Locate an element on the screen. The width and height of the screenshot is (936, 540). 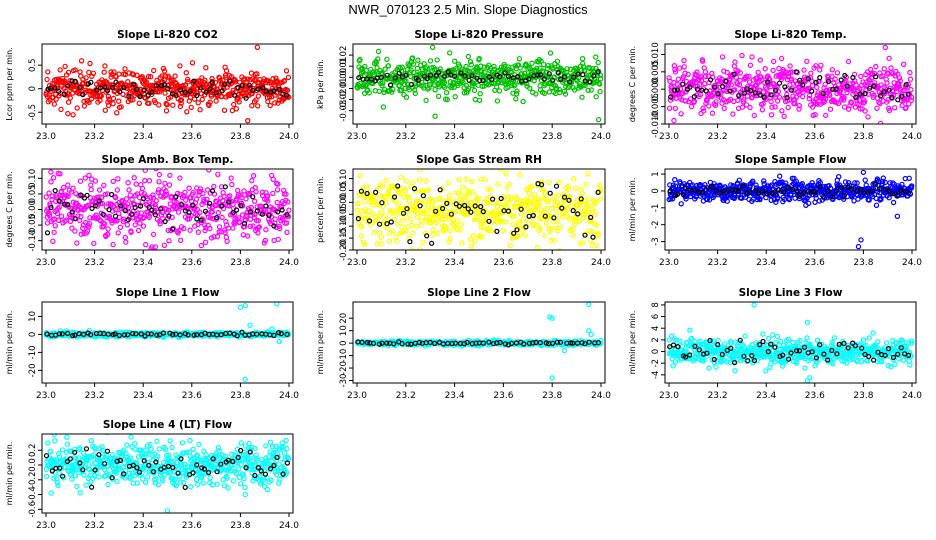
x-tick-label: 23.8 is located at coordinates (552, 263).